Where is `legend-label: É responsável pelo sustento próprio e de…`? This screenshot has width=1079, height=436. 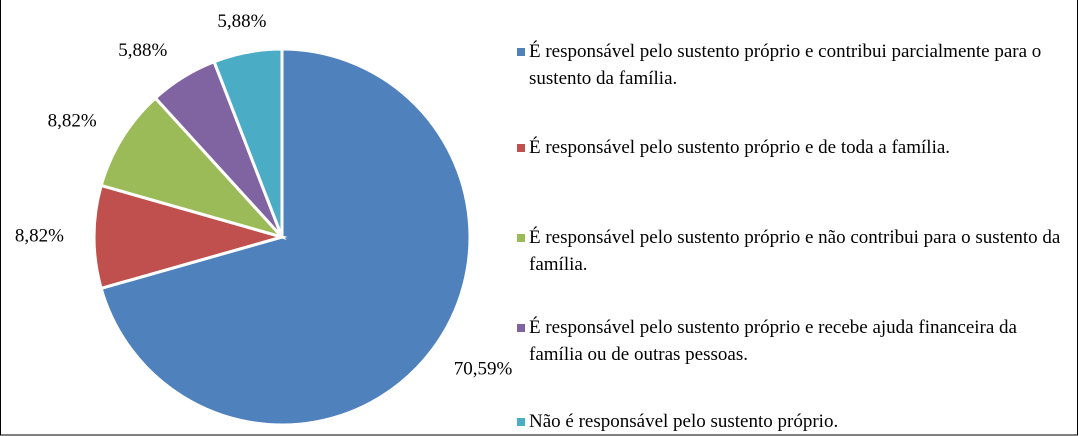 legend-label: É responsável pelo sustento próprio e de… is located at coordinates (740, 147).